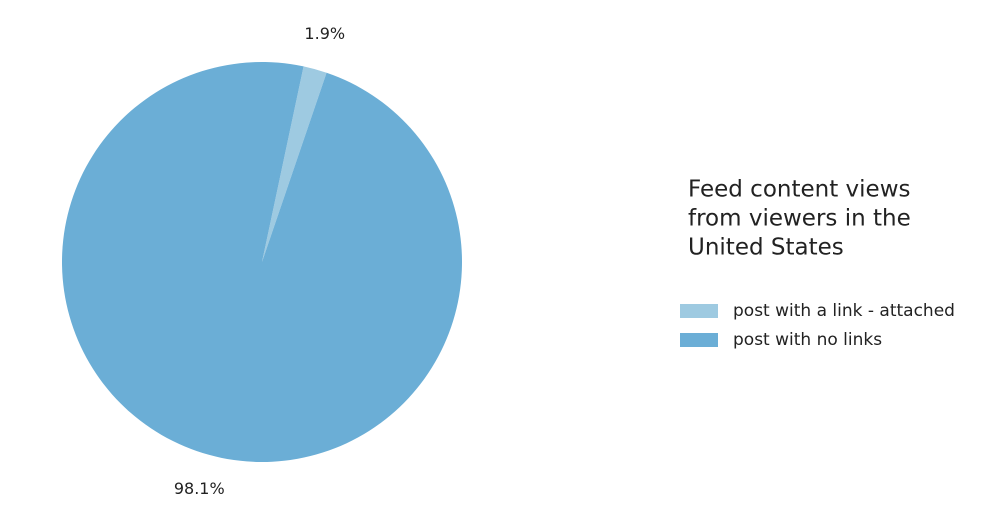  I want to click on value-label: 1.9%, so click(324, 33).